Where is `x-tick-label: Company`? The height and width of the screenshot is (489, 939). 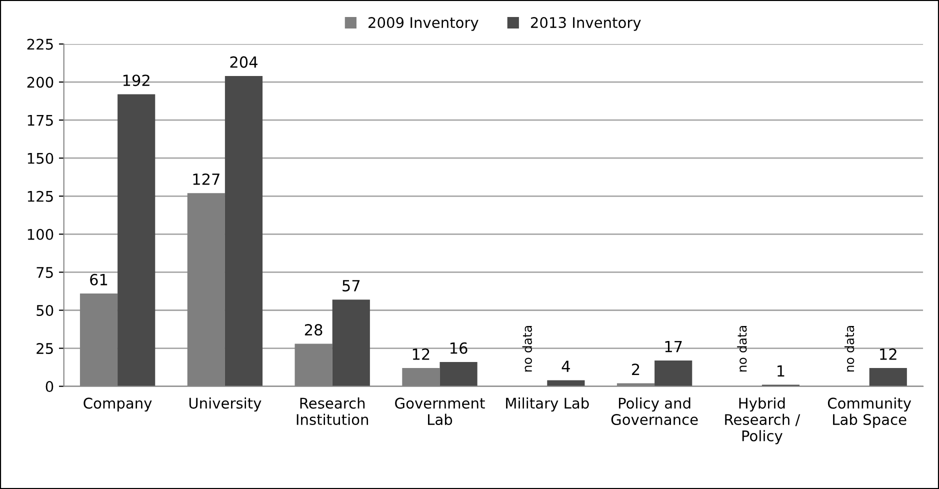
x-tick-label: Company is located at coordinates (118, 405).